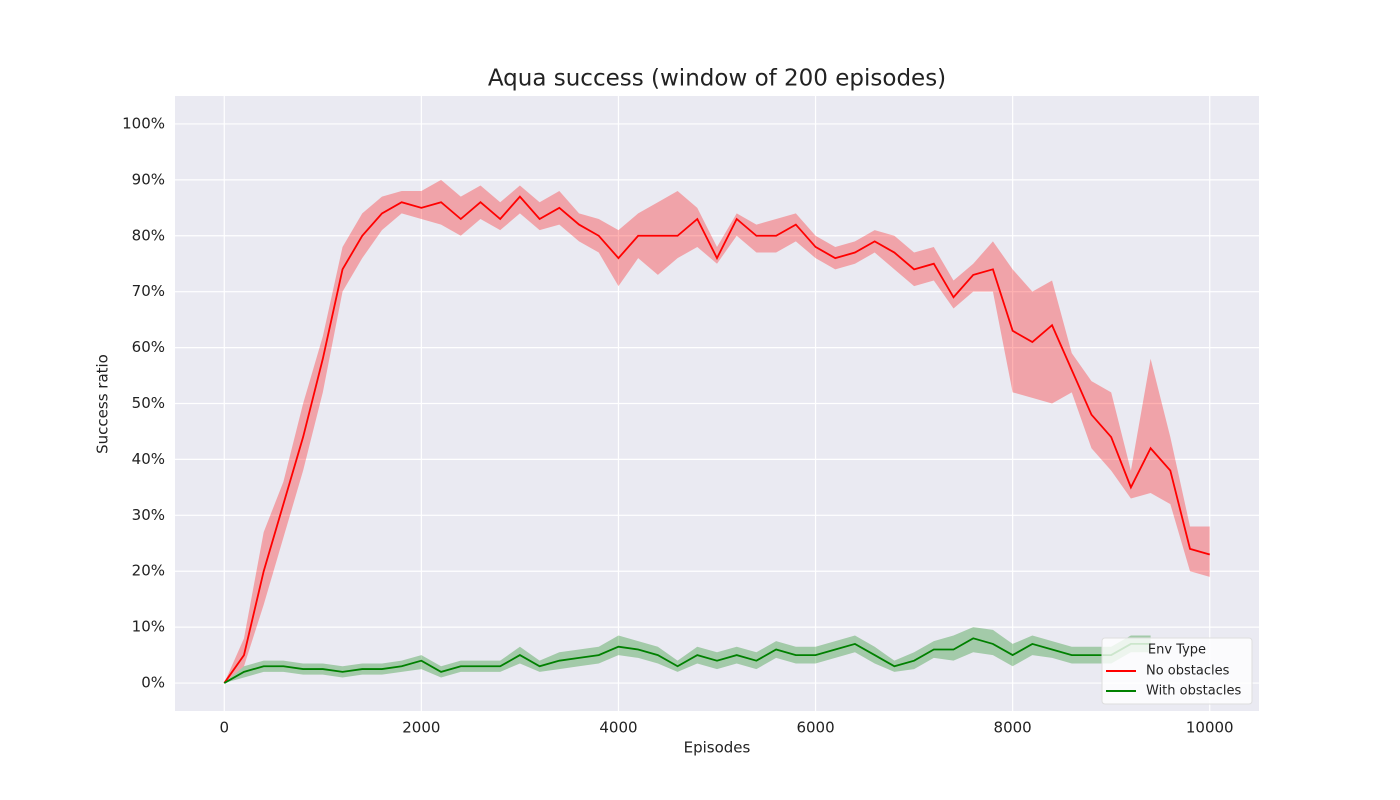 The height and width of the screenshot is (800, 1400). Describe the element at coordinates (148, 571) in the screenshot. I see `y-tick-label: 20%` at that location.